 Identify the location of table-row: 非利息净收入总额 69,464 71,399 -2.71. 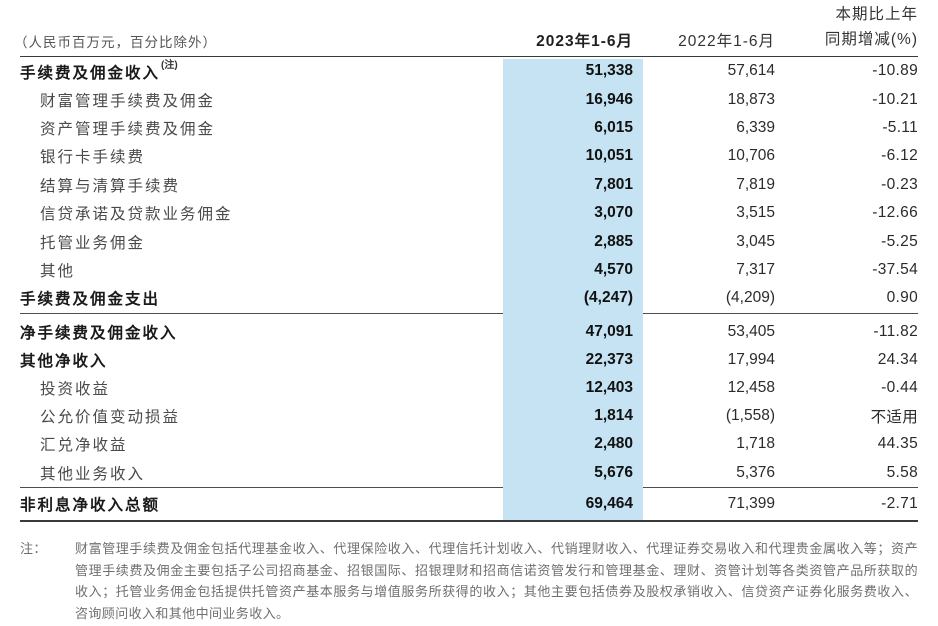
(469, 504).